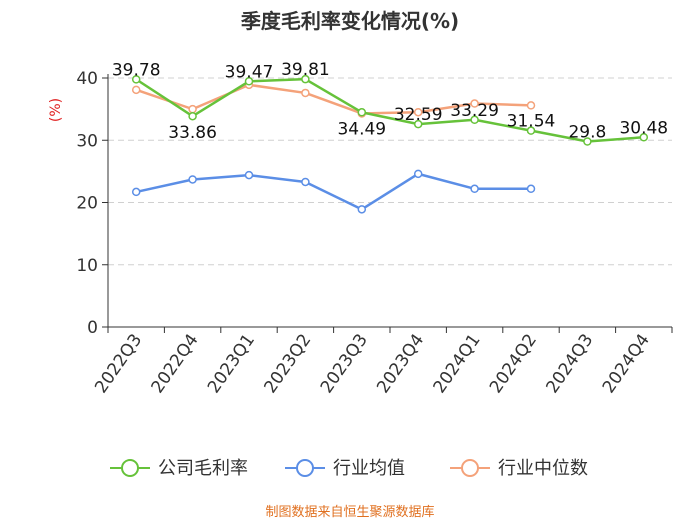 This screenshot has width=700, height=525. I want to click on x-tick-label: 2022Q3, so click(118, 363).